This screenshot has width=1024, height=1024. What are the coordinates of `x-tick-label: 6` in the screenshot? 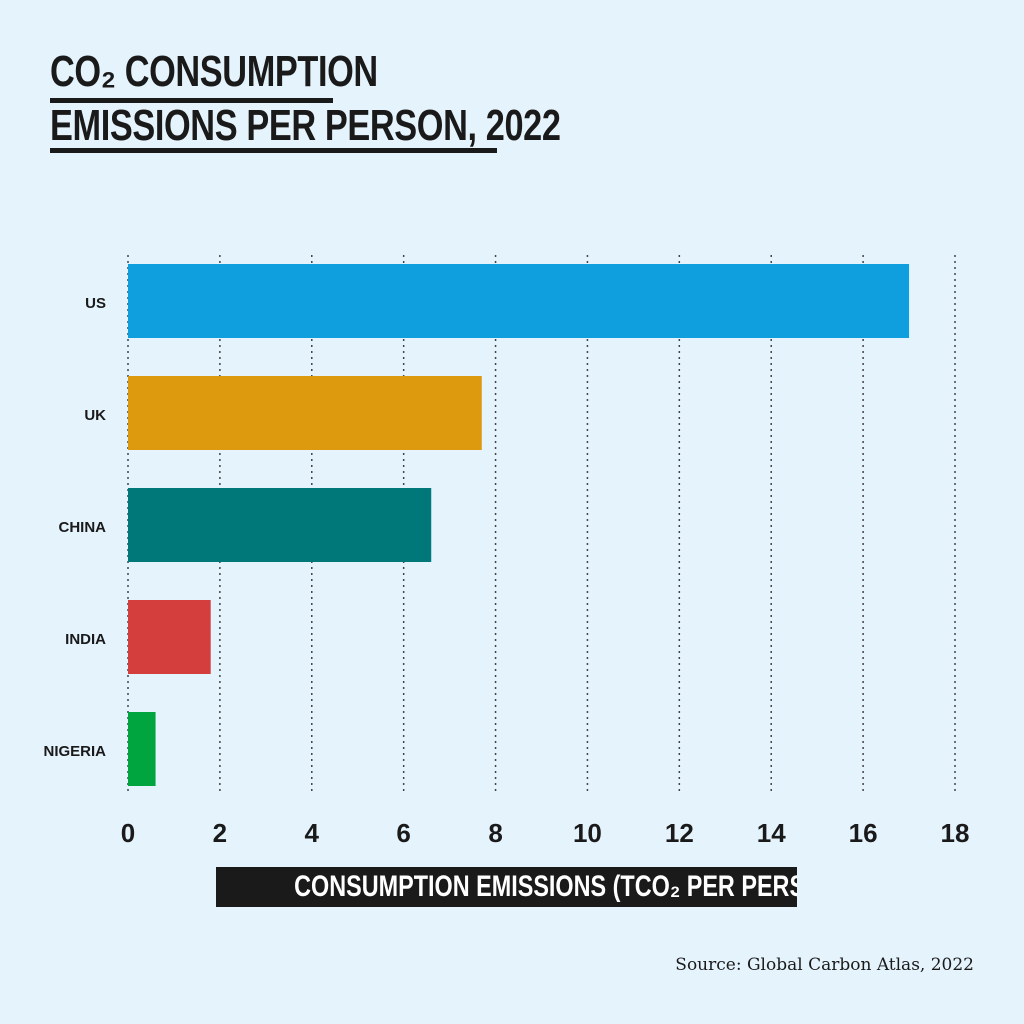 It's located at (403, 833).